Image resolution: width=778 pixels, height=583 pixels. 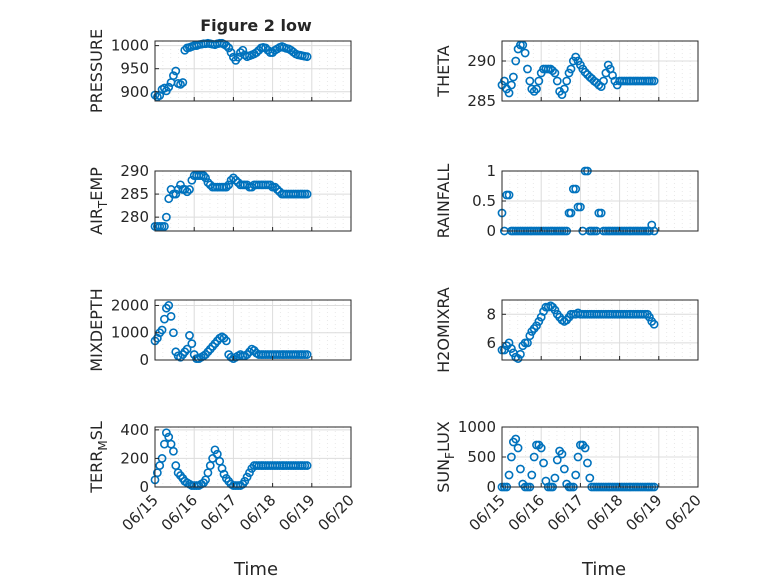 What do you see at coordinates (443, 330) in the screenshot?
I see `y-axis-label: H2OMIXRA` at bounding box center [443, 330].